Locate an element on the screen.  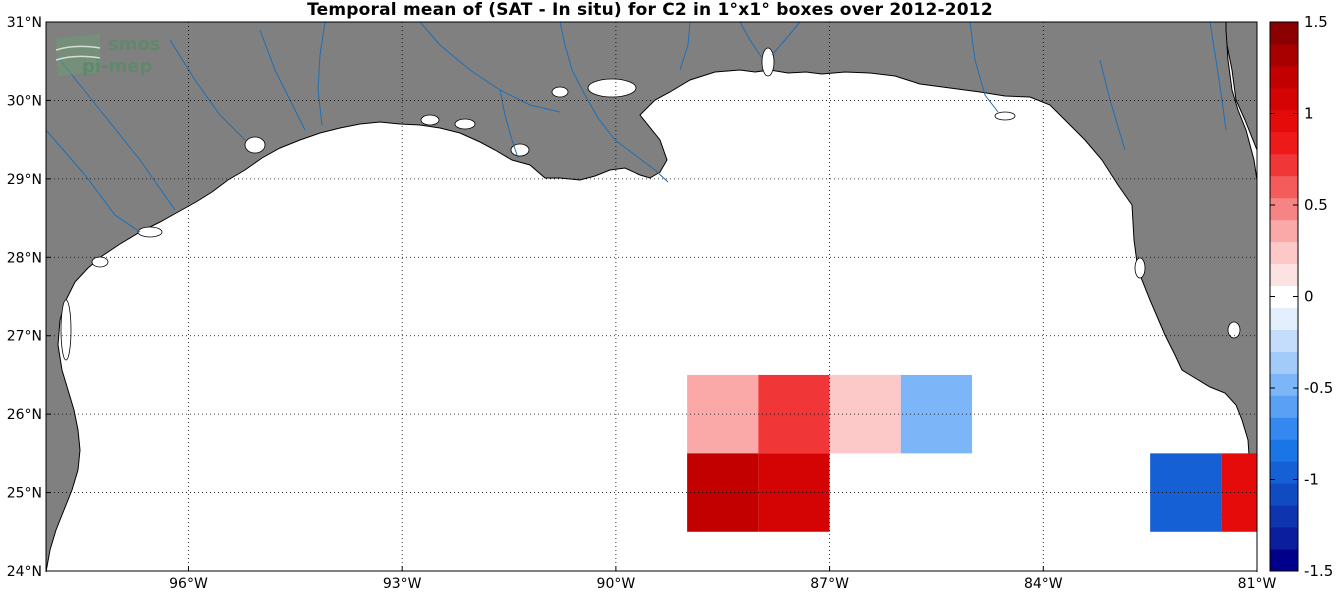
river-trinity is located at coordinates (207, 90).